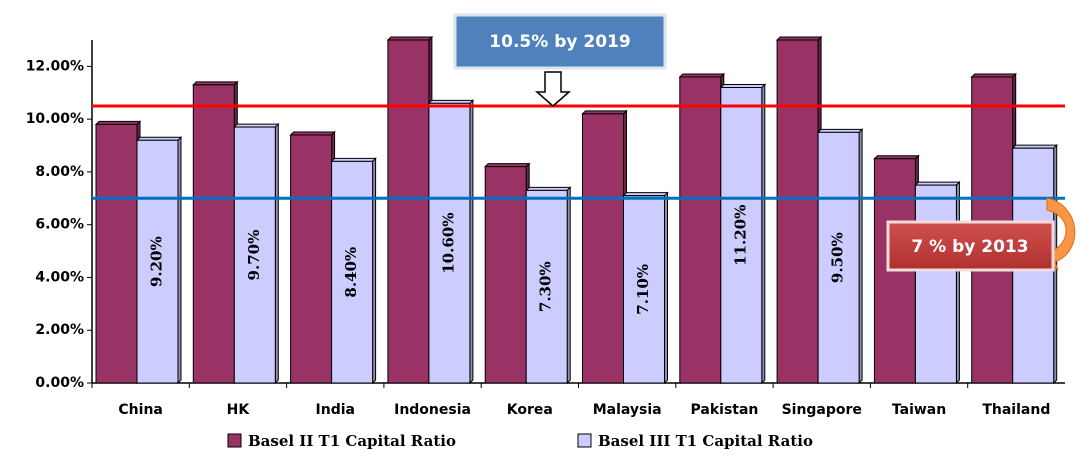  What do you see at coordinates (352, 441) in the screenshot?
I see `legend-label: Basel II T1 Capital Ratio` at bounding box center [352, 441].